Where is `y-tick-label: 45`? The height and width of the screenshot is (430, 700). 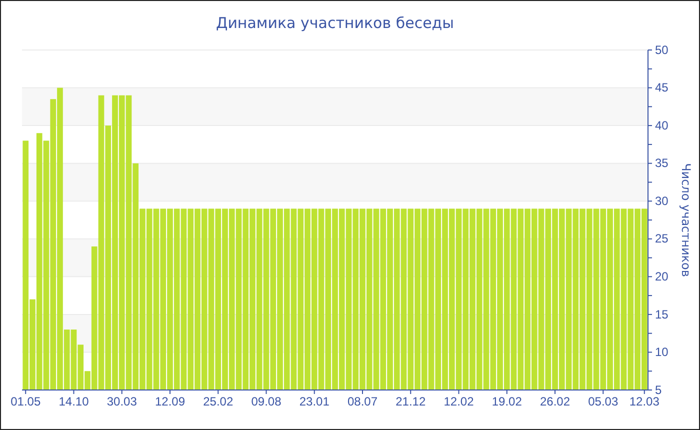
y-tick-label: 45 is located at coordinates (662, 87).